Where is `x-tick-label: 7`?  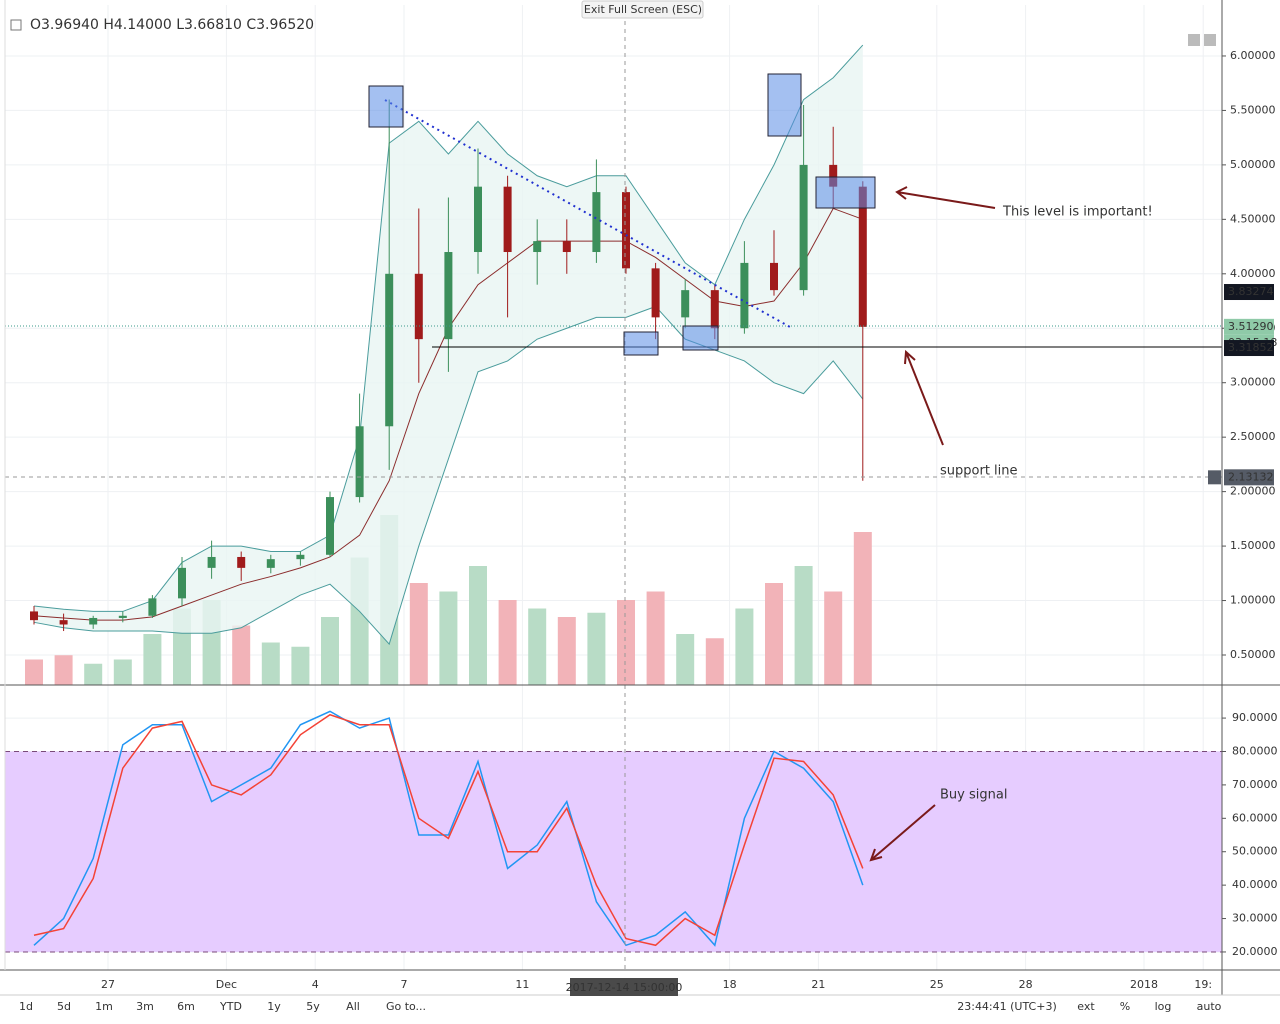
x-tick-label: 7 is located at coordinates (404, 984).